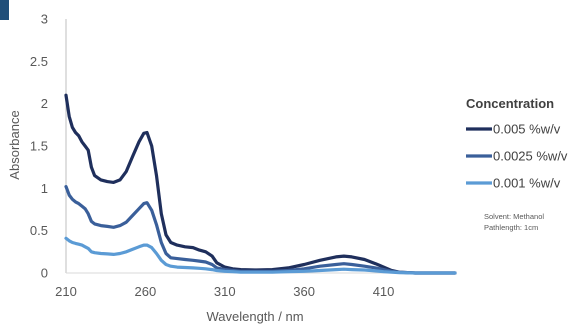  Describe the element at coordinates (254, 316) in the screenshot. I see `x-axis-title: Wavelength / nm` at that location.